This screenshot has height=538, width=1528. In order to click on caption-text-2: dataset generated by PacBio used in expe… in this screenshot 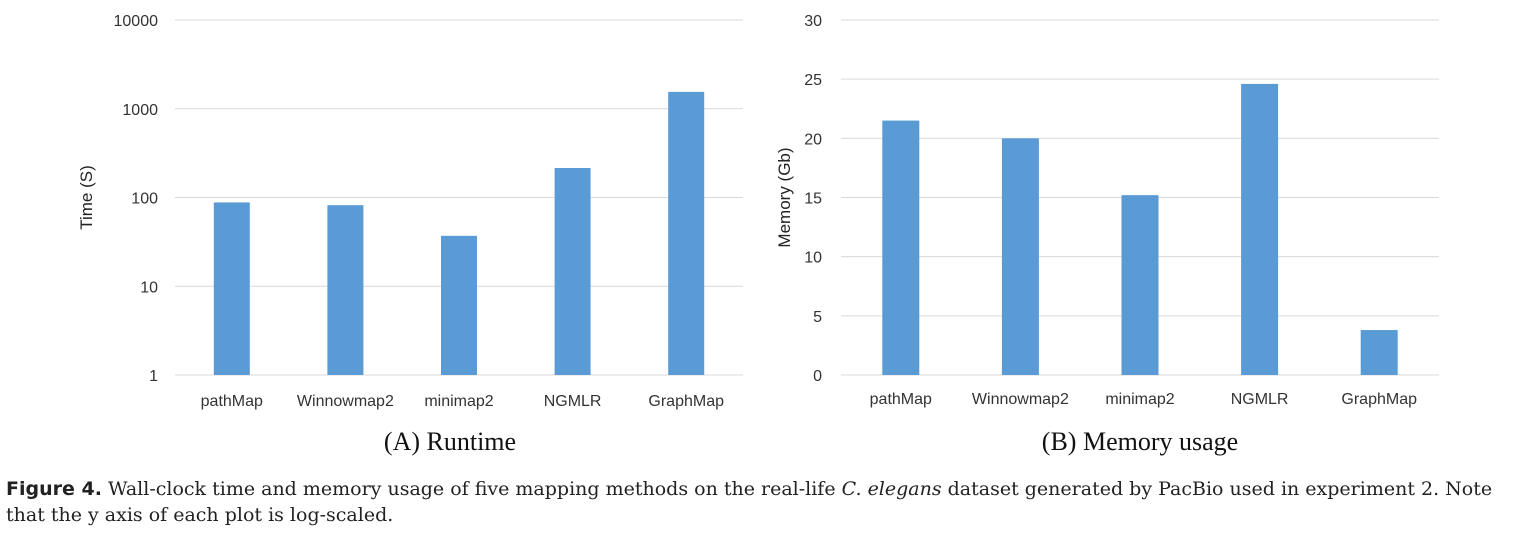, I will do `click(749, 502)`.